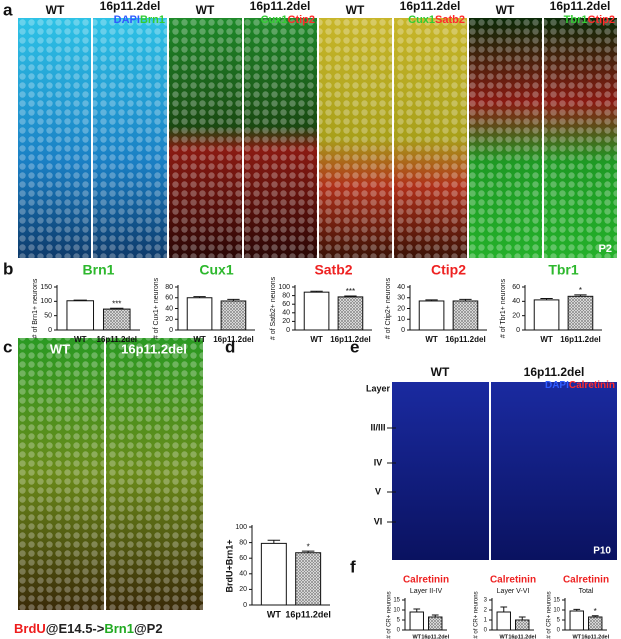 This screenshot has height=639, width=621. I want to click on stain-labels: Tbr1Ctip2, so click(589, 20).